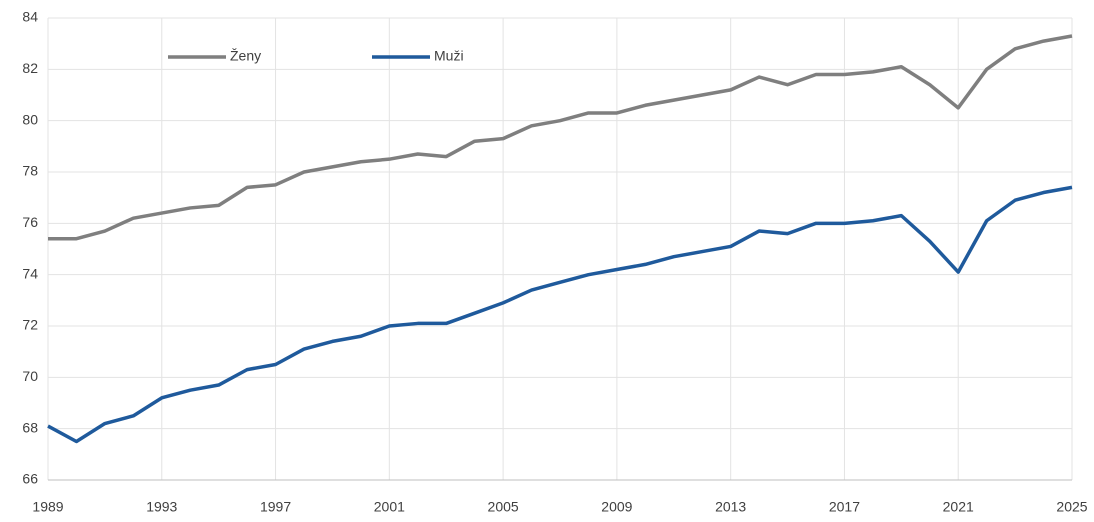  Describe the element at coordinates (30, 273) in the screenshot. I see `y-tick-label: 74` at that location.